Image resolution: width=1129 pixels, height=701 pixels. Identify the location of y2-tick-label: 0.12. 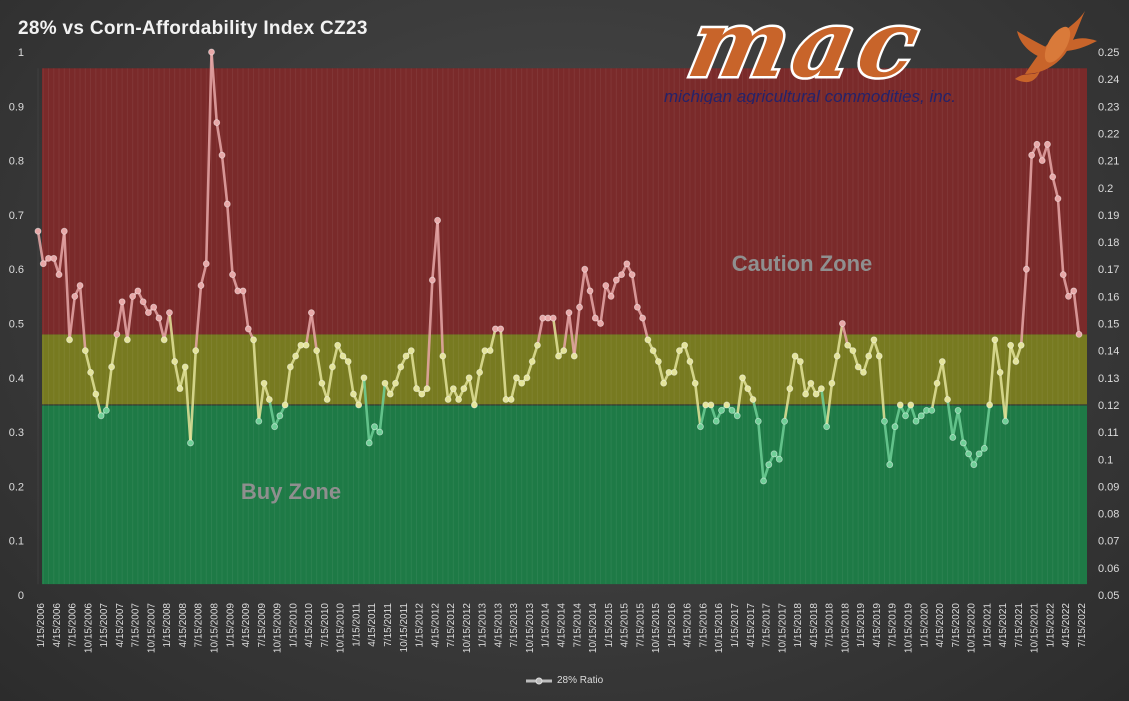
(1108, 406).